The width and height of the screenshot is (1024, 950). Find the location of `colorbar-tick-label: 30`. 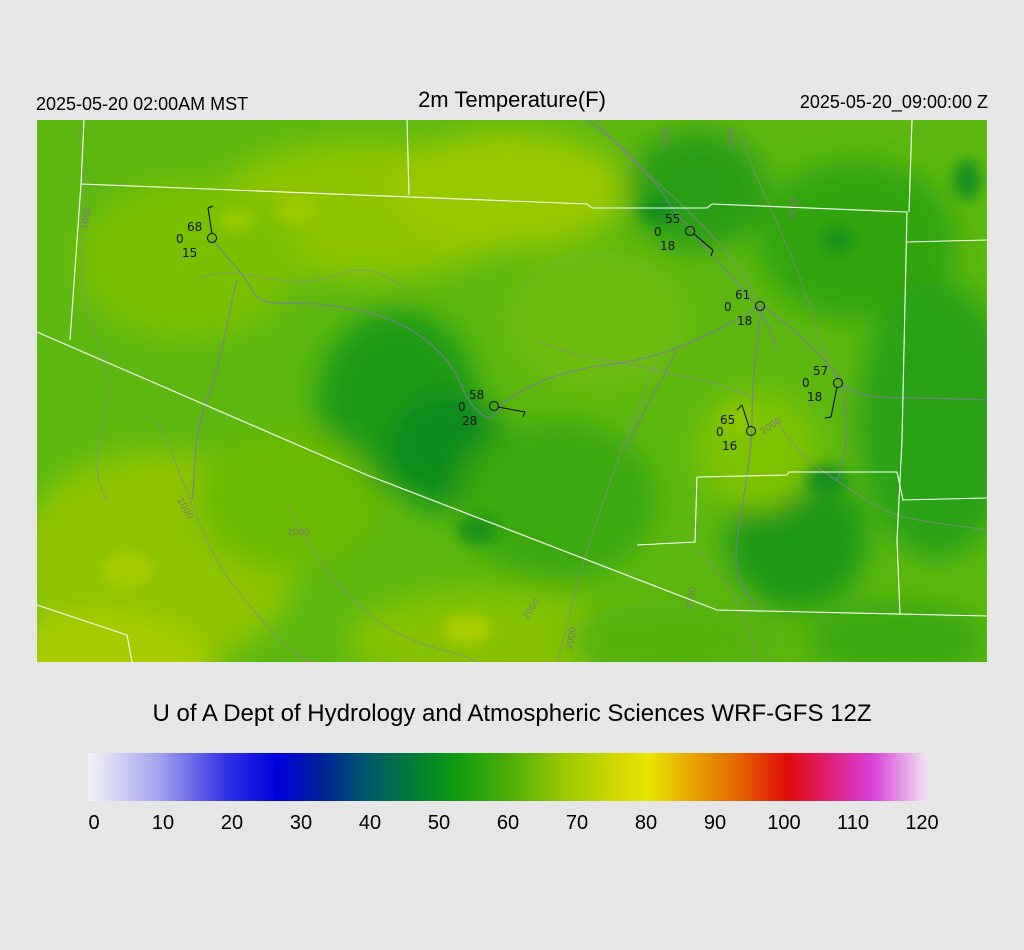

colorbar-tick-label: 30 is located at coordinates (301, 823).